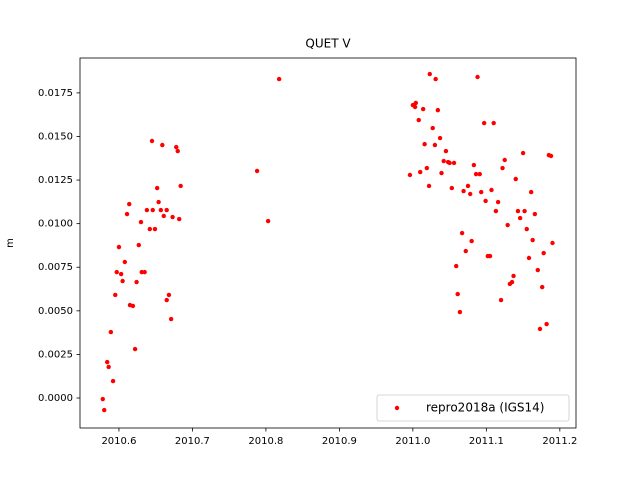  What do you see at coordinates (339, 441) in the screenshot?
I see `x-tick-label: 2010.9` at bounding box center [339, 441].